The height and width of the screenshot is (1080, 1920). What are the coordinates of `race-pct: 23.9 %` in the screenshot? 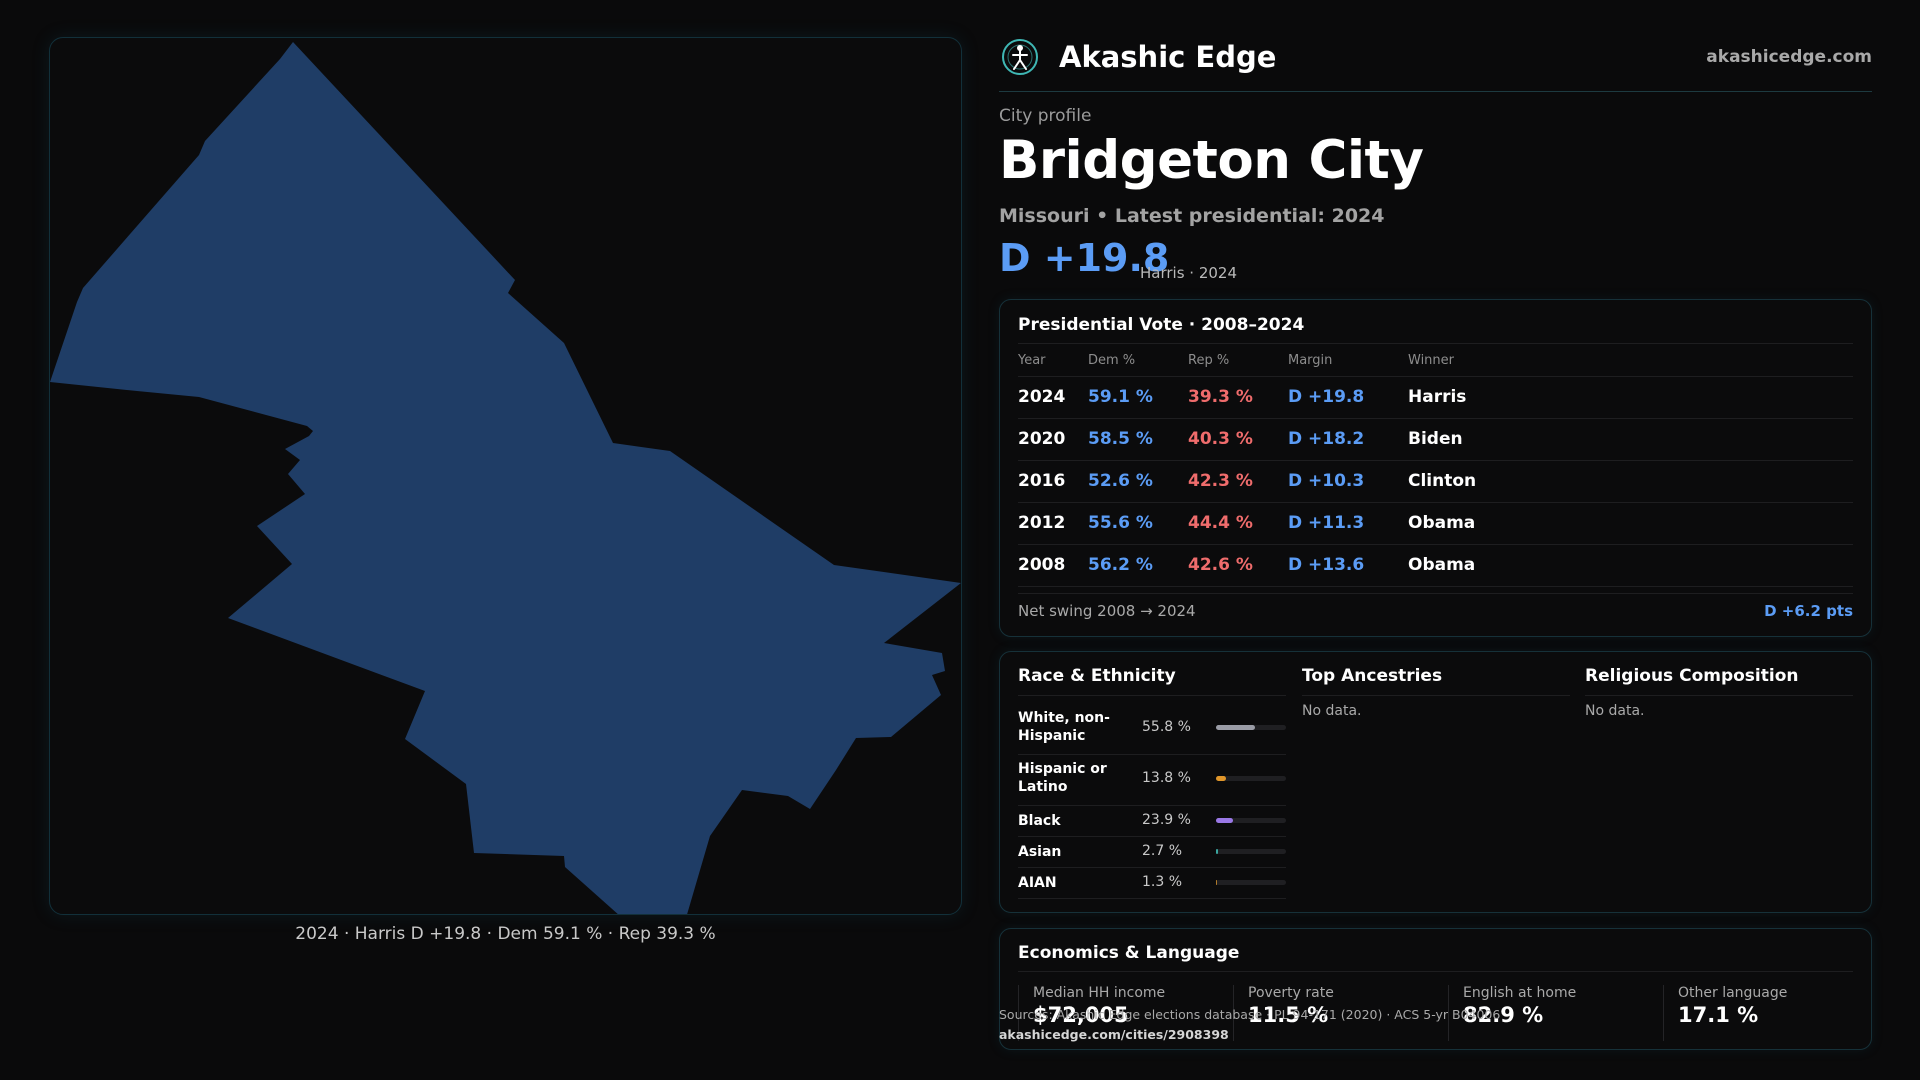 It's located at (1166, 820).